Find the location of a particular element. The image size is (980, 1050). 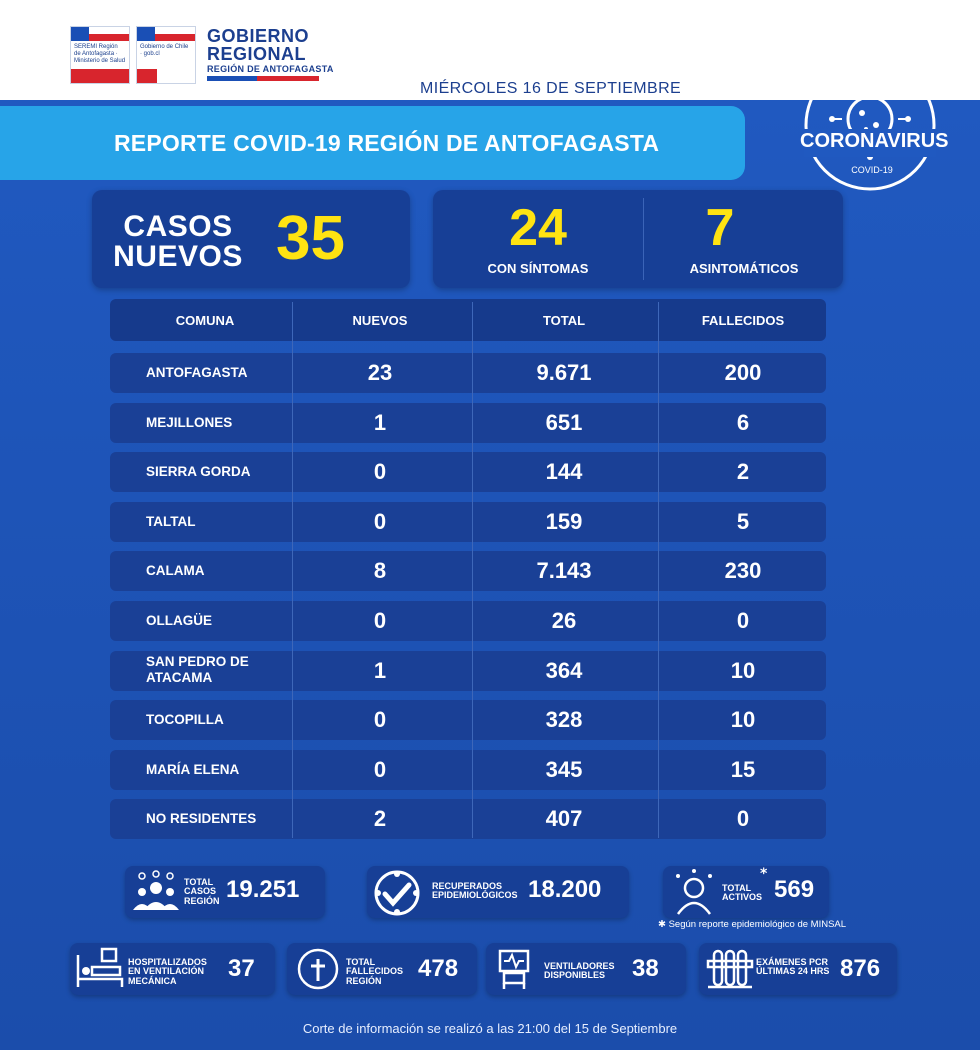

gob-underline is located at coordinates (263, 78).